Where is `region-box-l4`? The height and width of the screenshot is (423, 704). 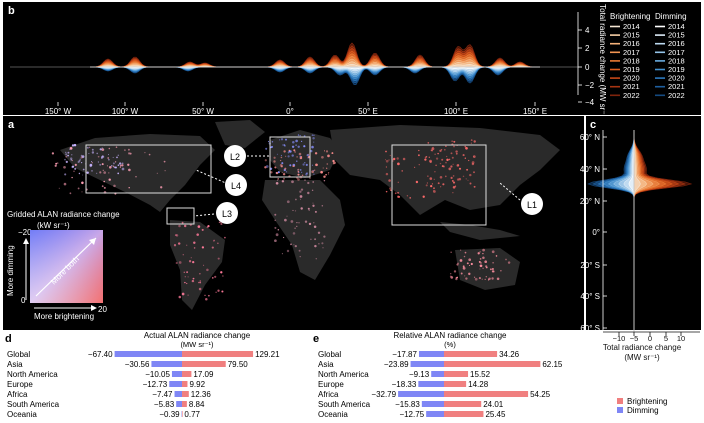
region-box-l4 is located at coordinates (148, 169).